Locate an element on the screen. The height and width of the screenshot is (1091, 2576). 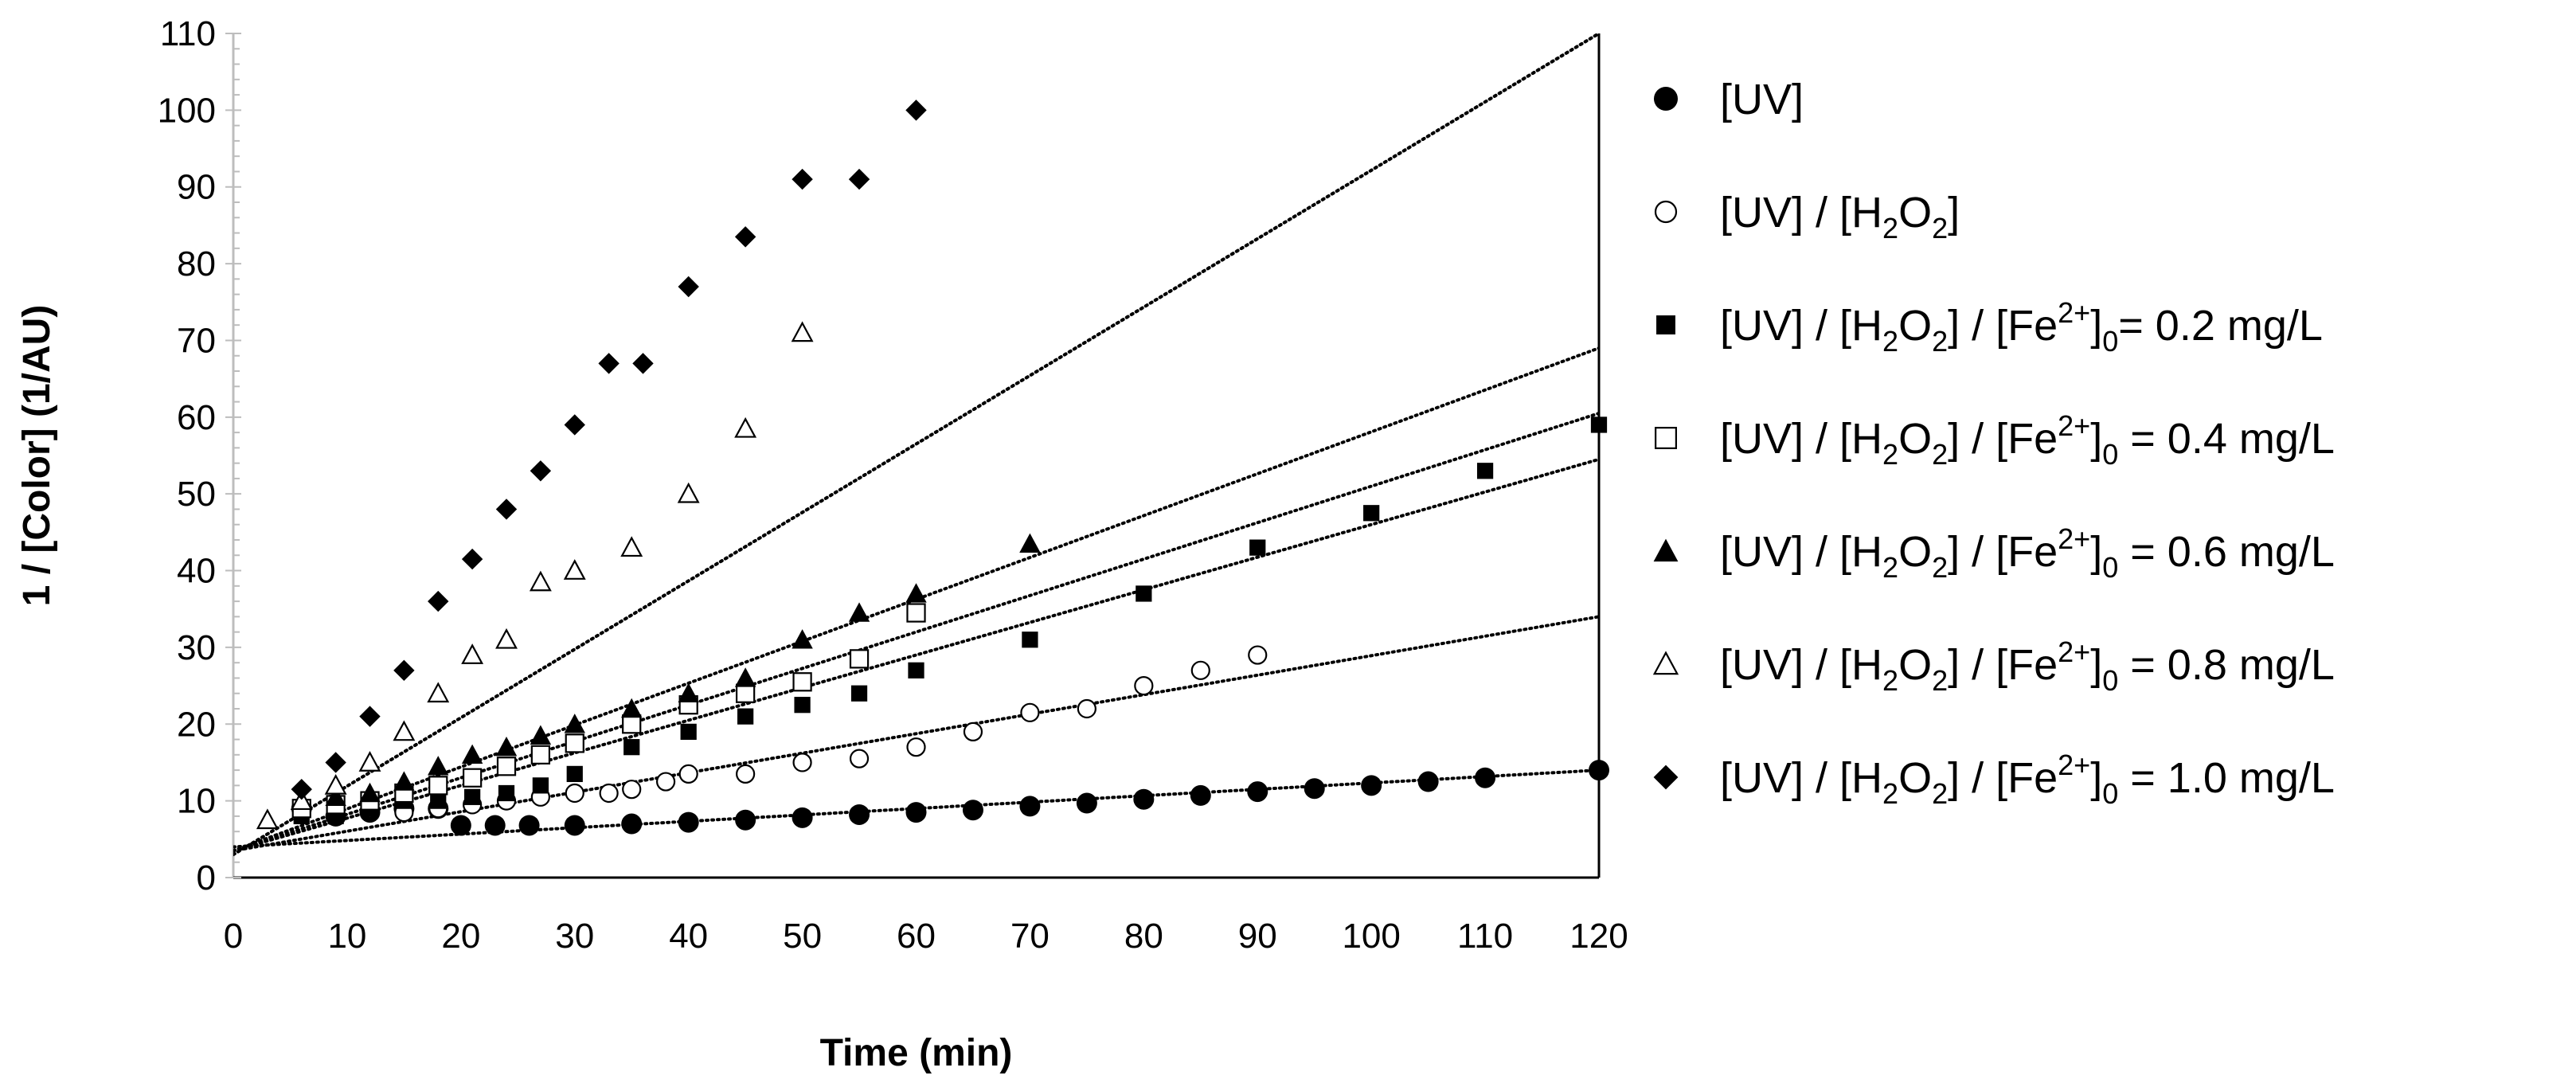
y-tick-label: 70 is located at coordinates (197, 340).